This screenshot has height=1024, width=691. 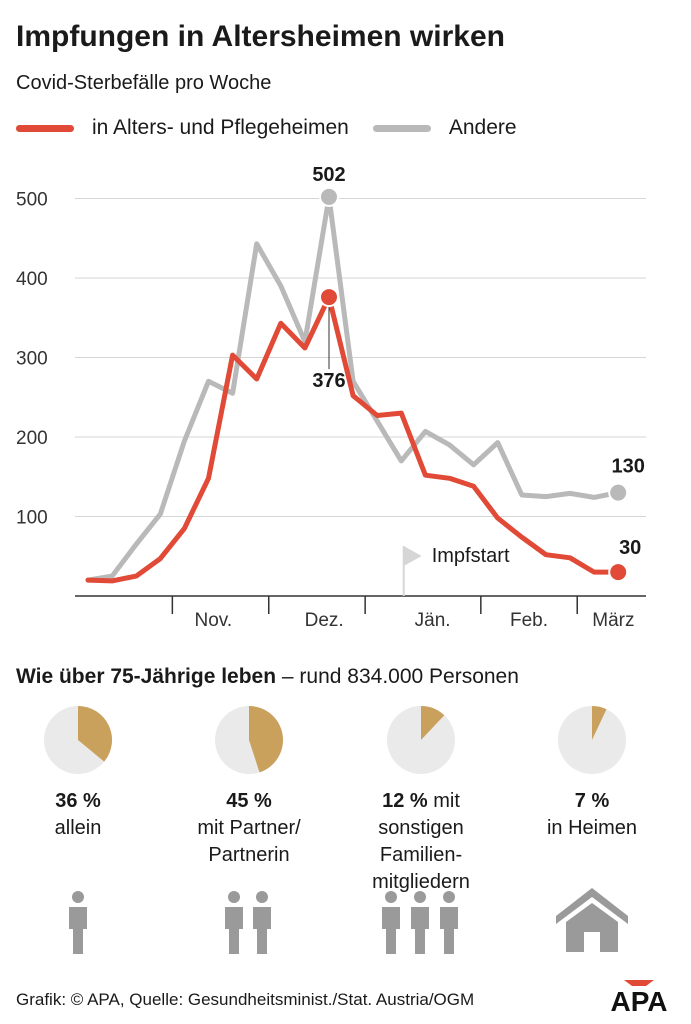 What do you see at coordinates (421, 828) in the screenshot?
I see `pie-caption-line: sonstigen` at bounding box center [421, 828].